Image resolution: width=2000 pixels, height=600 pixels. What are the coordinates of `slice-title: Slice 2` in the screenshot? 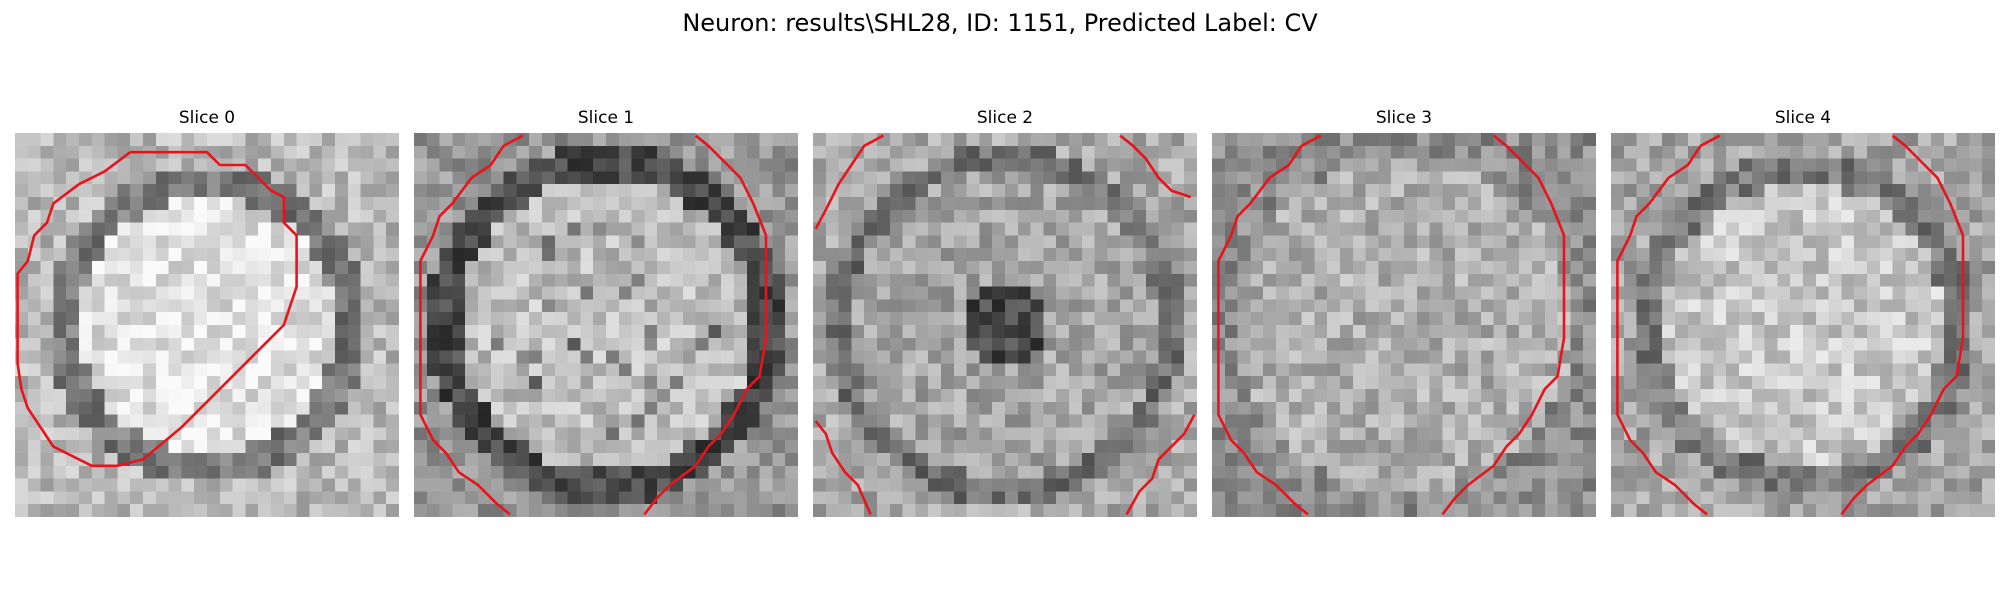 It's located at (1005, 118).